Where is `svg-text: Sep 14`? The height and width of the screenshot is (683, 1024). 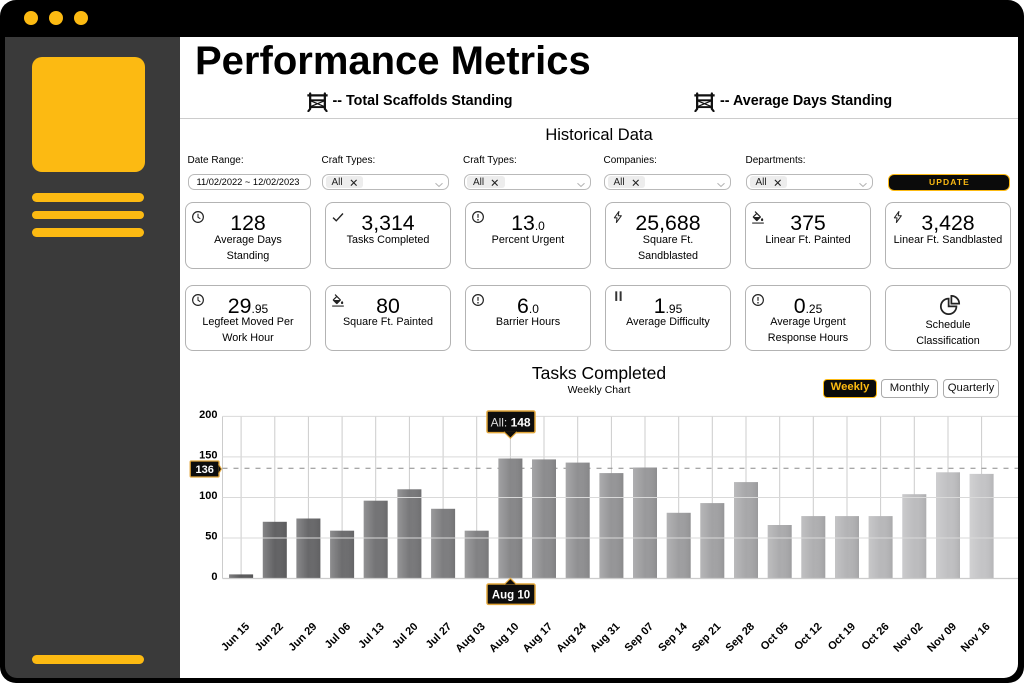
svg-text: Sep 14 is located at coordinates (673, 637).